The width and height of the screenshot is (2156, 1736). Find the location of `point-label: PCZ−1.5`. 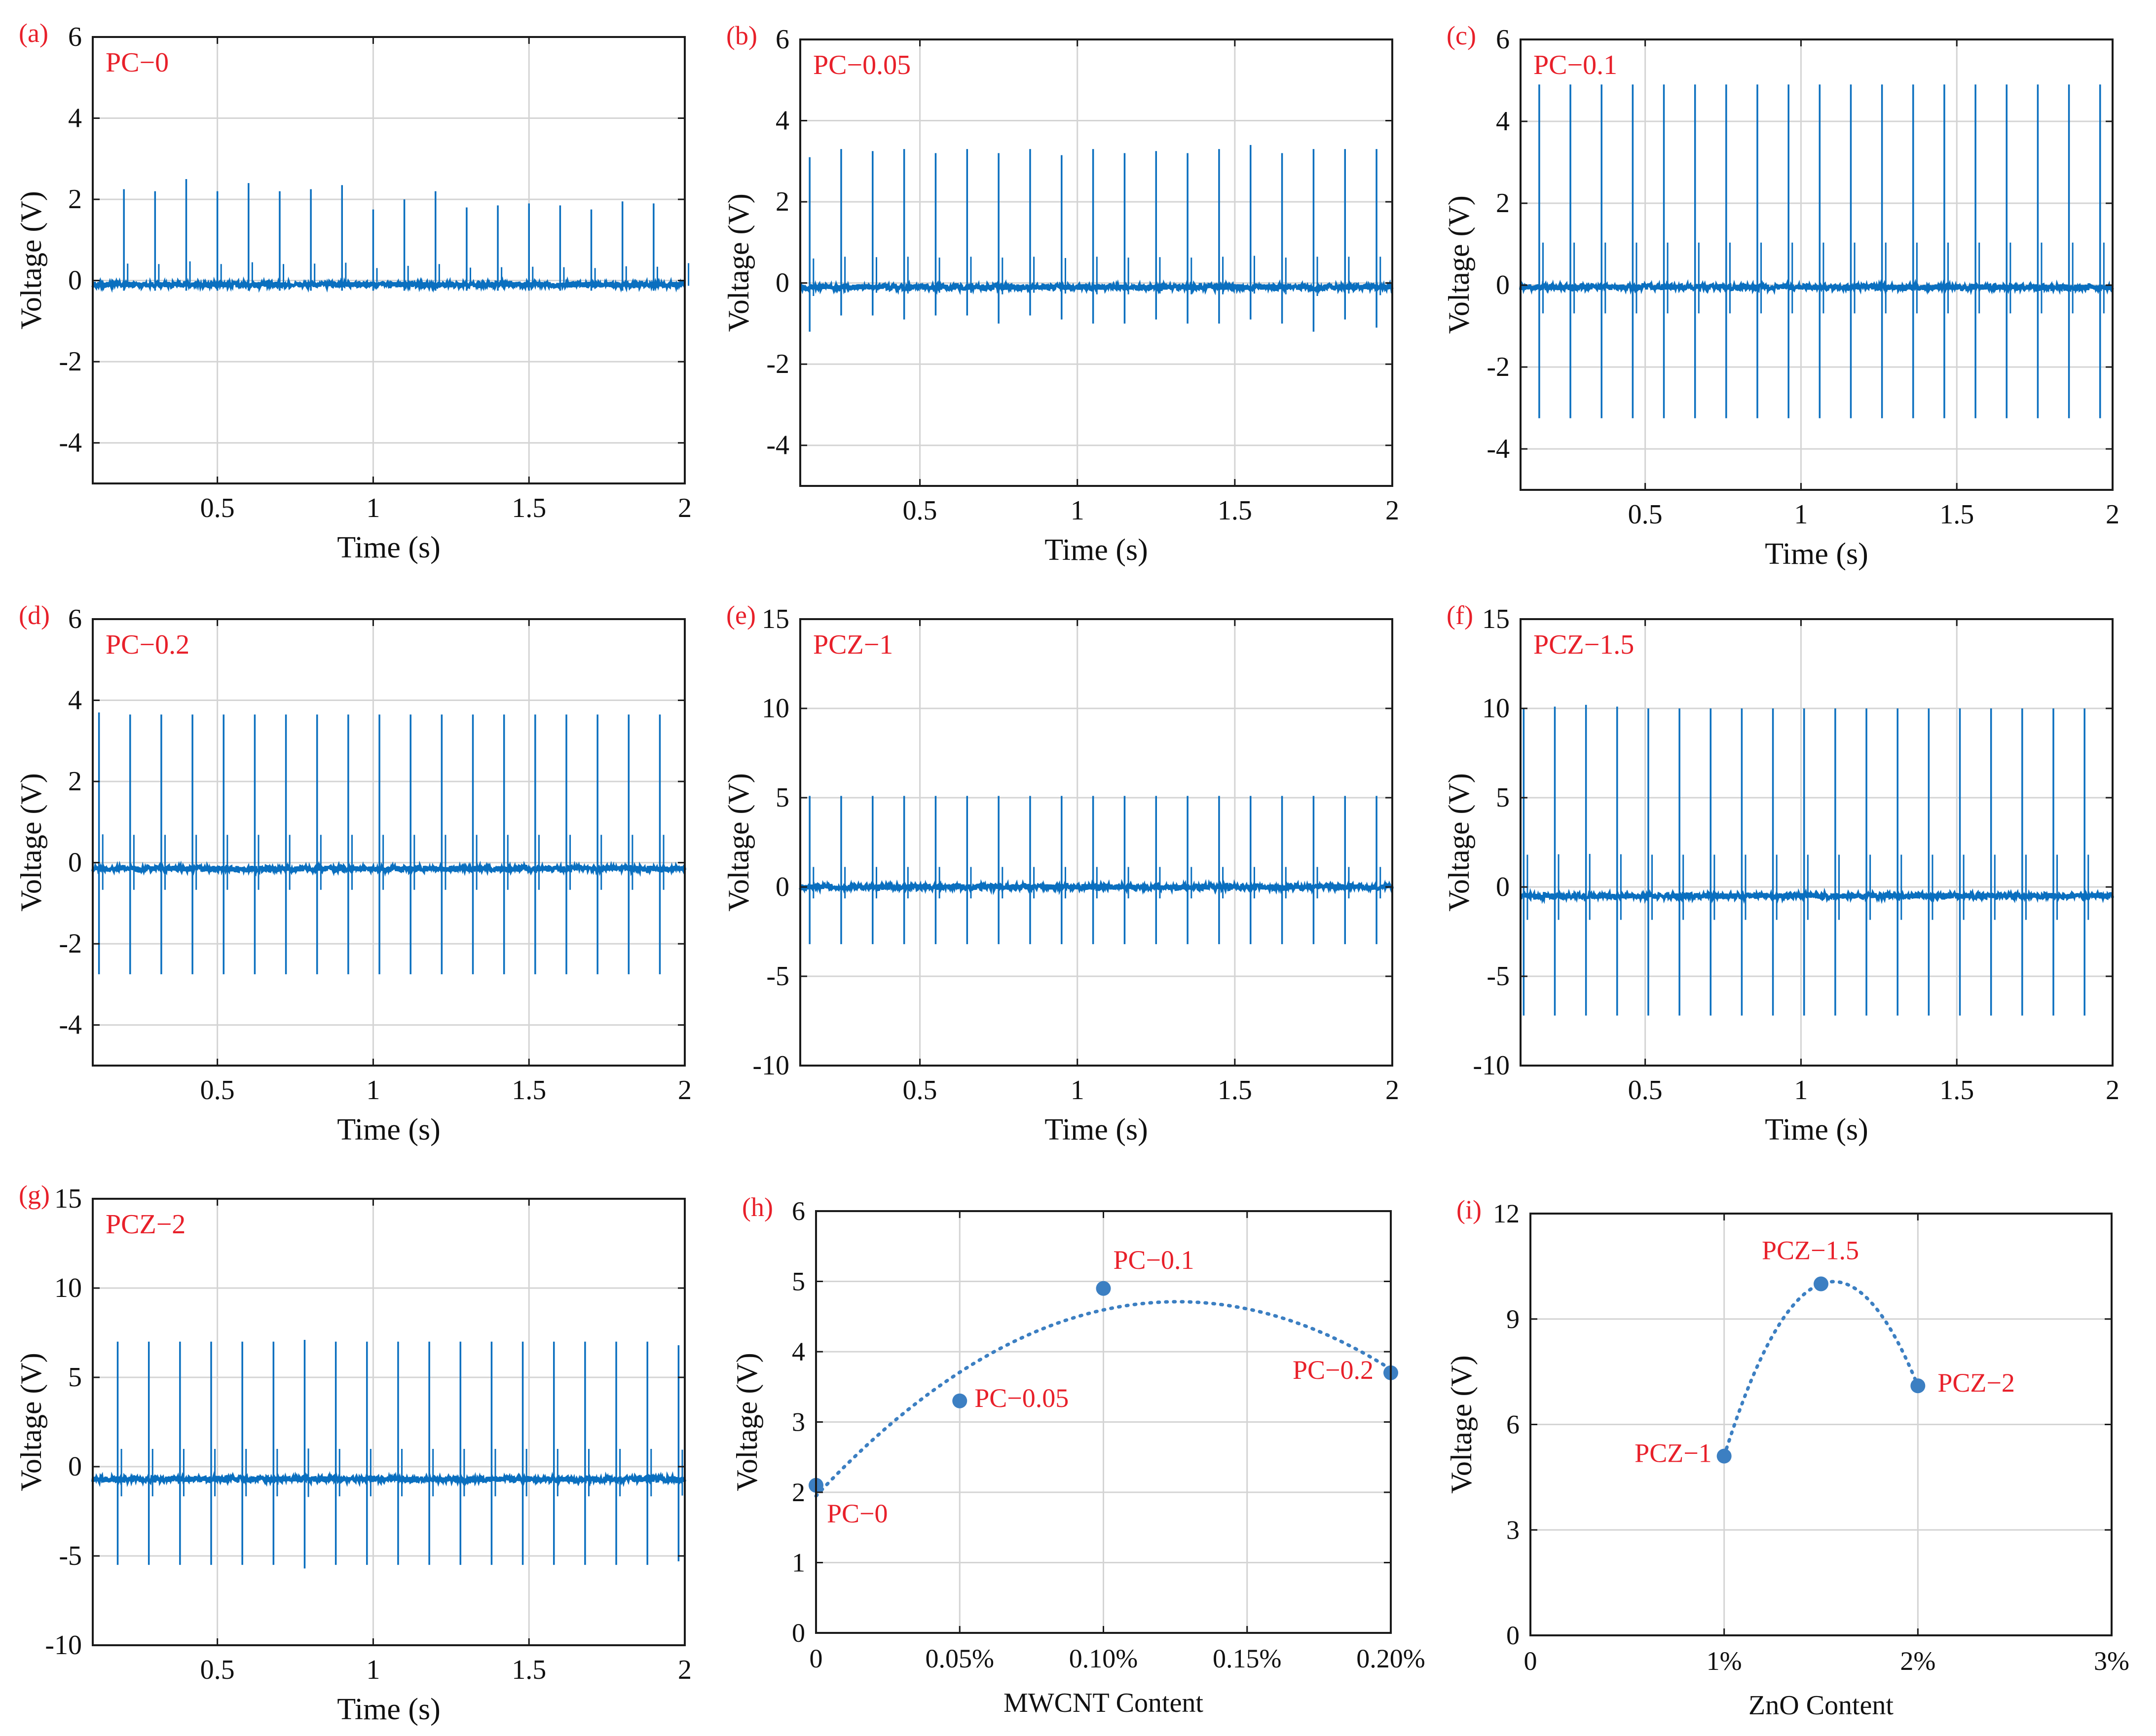

point-label: PCZ−1.5 is located at coordinates (1810, 1250).